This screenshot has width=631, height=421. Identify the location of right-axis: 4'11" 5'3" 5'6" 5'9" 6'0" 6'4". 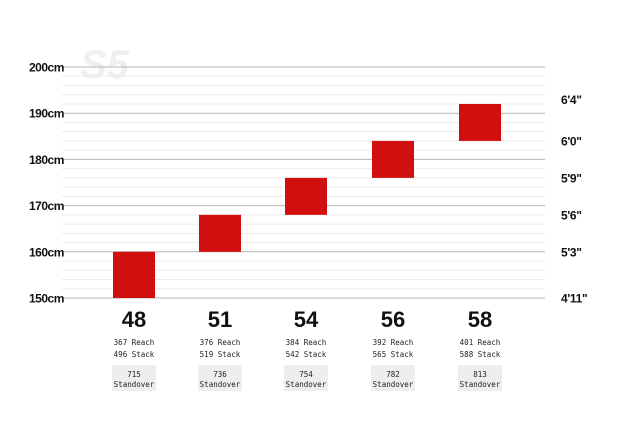
(574, 199).